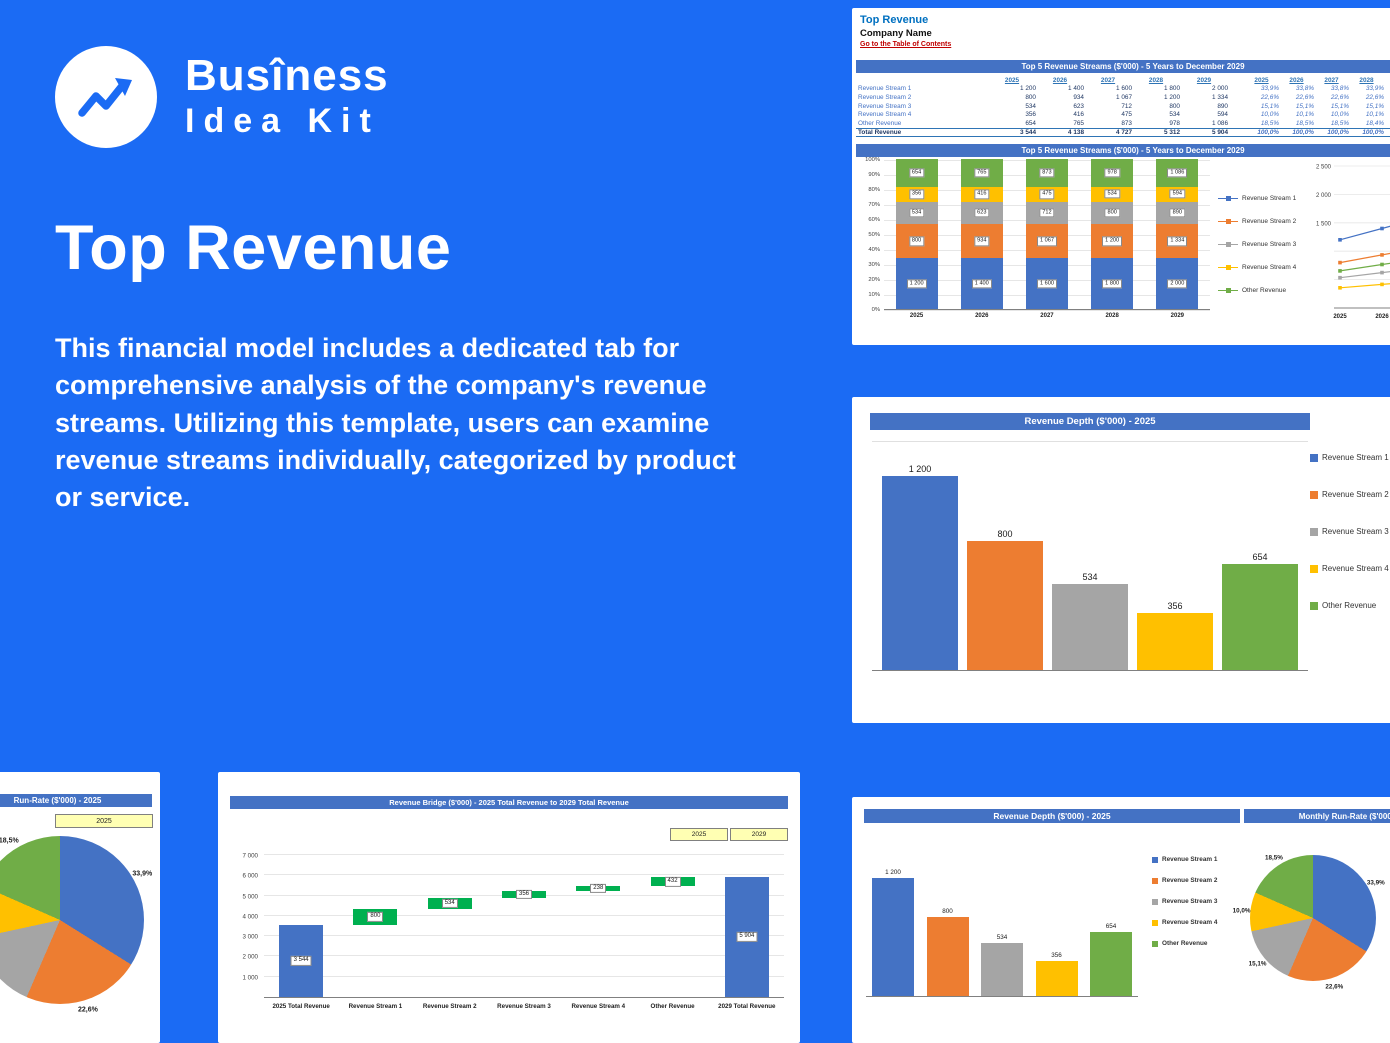 Image resolution: width=1390 pixels, height=1043 pixels. I want to click on x-tick-label: 2029 Total Revenue, so click(747, 1006).